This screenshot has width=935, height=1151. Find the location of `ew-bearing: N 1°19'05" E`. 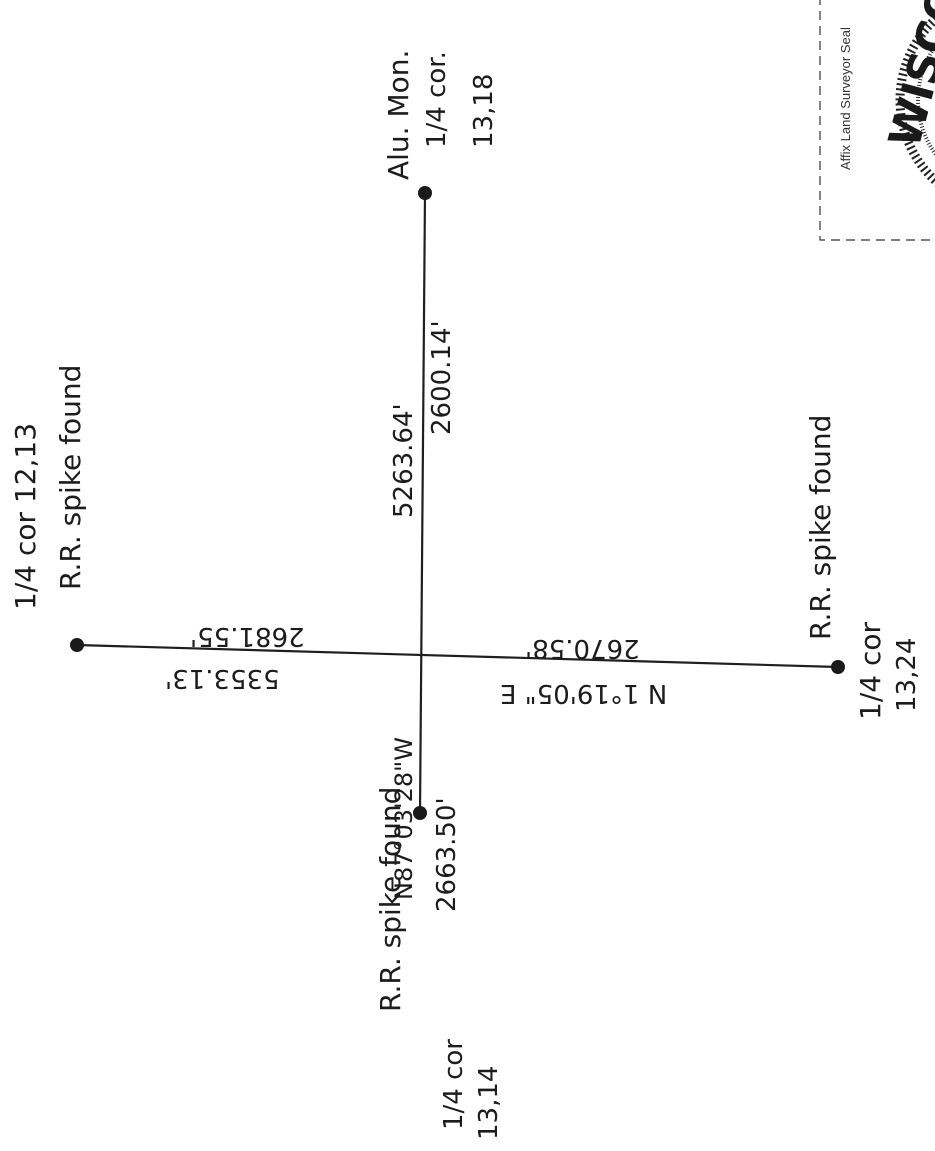

ew-bearing: N 1°19'05" E is located at coordinates (583, 693).